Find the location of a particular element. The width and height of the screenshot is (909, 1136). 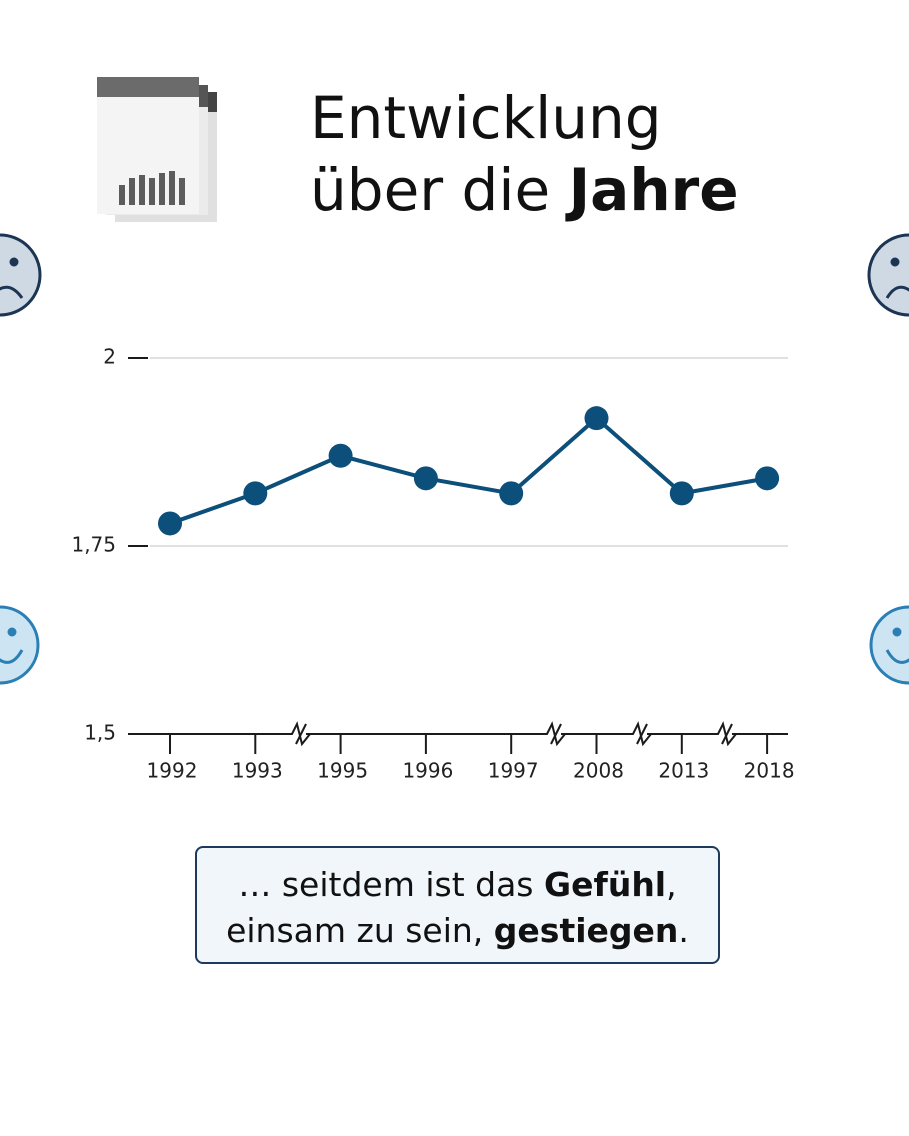

annotation-bold: Gefühl is located at coordinates (605, 884).